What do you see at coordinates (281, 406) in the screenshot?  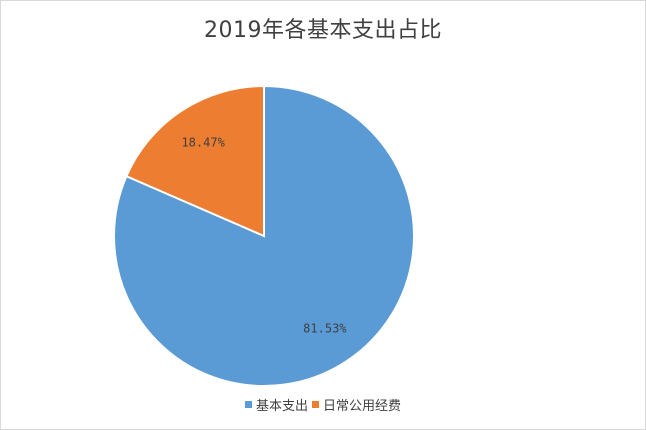 I see `legend-label-0: 基本支出` at bounding box center [281, 406].